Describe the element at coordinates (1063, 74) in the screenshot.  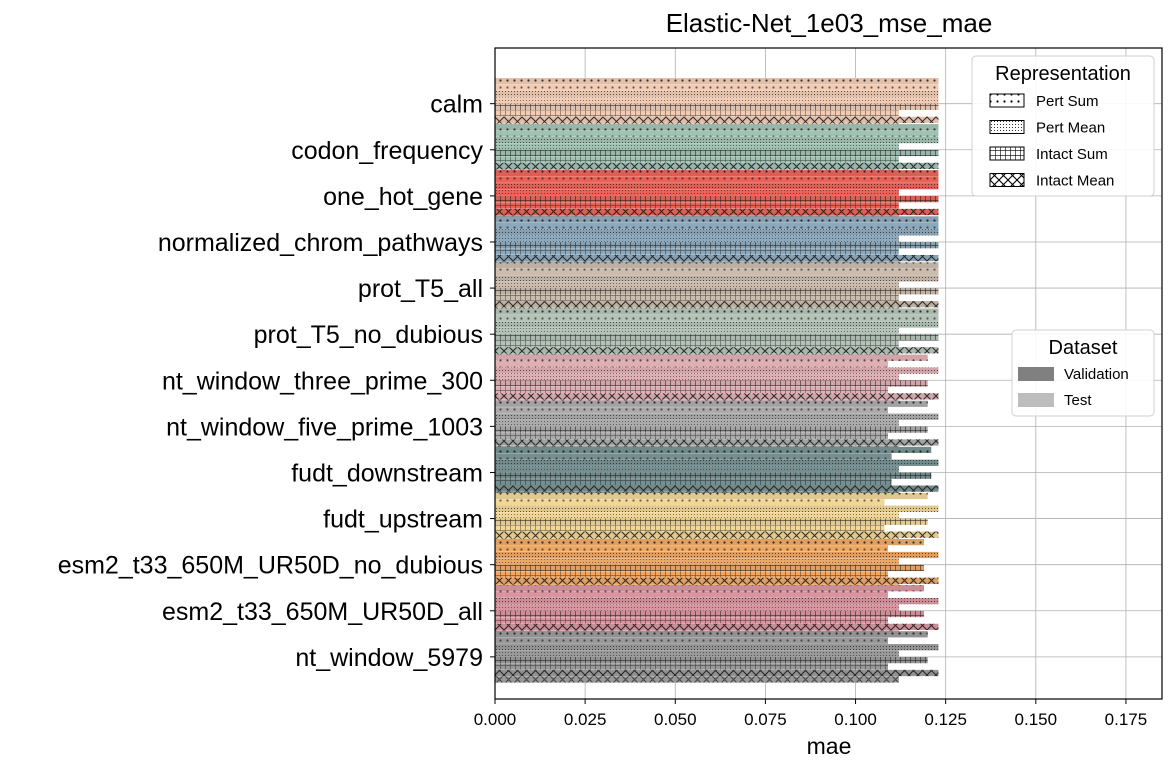
I see `legend-title: Representation` at that location.